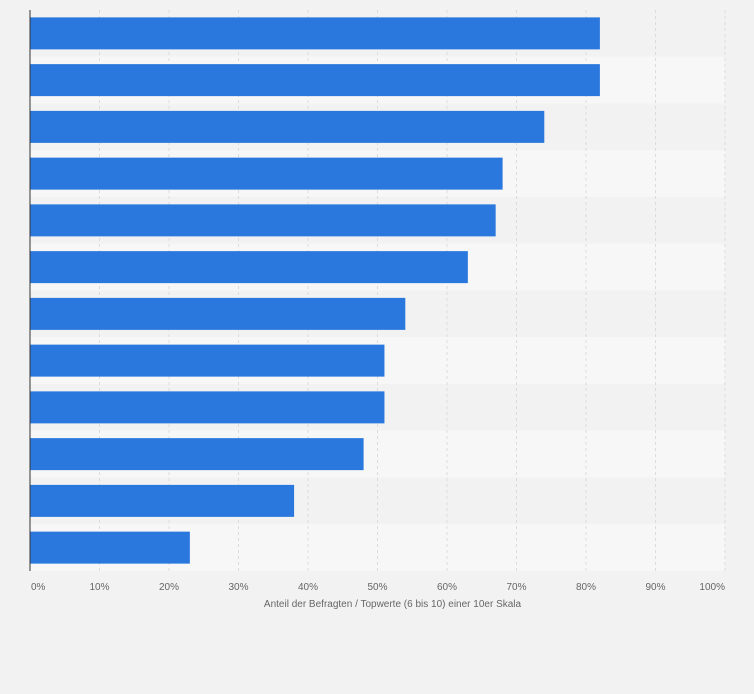 The image size is (754, 694). Describe the element at coordinates (447, 587) in the screenshot. I see `x-tick-label: 60%` at that location.